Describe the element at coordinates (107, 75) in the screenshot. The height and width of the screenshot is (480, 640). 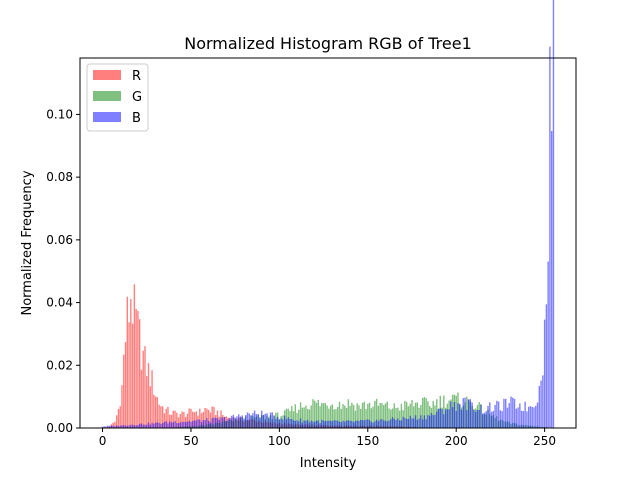
I see `legend-swatch-r` at that location.